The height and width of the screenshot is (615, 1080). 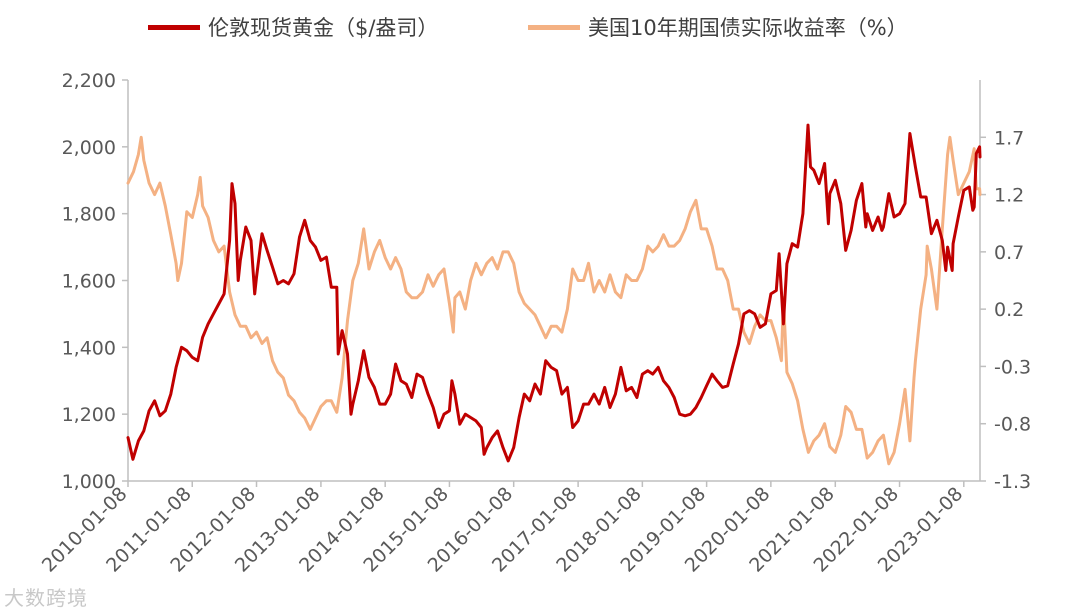 What do you see at coordinates (323, 28) in the screenshot?
I see `legend-gold-label: 伦敦现货黄金（$/盎司）` at bounding box center [323, 28].